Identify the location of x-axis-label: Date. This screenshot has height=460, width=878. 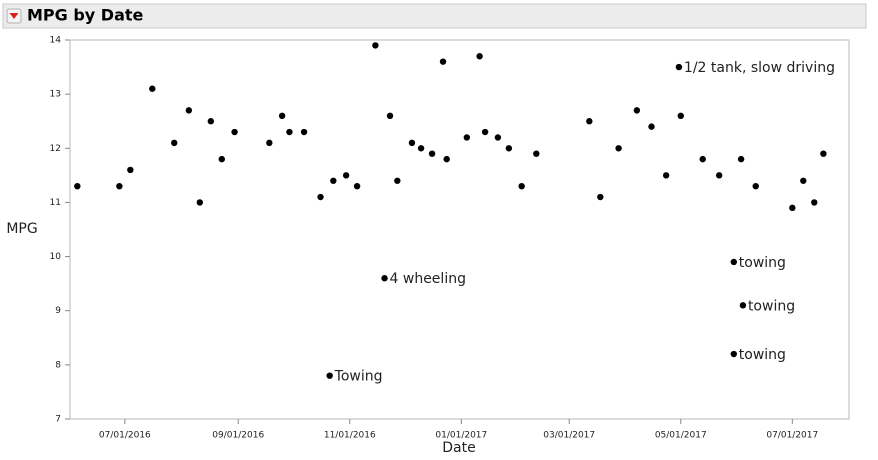
(458, 448).